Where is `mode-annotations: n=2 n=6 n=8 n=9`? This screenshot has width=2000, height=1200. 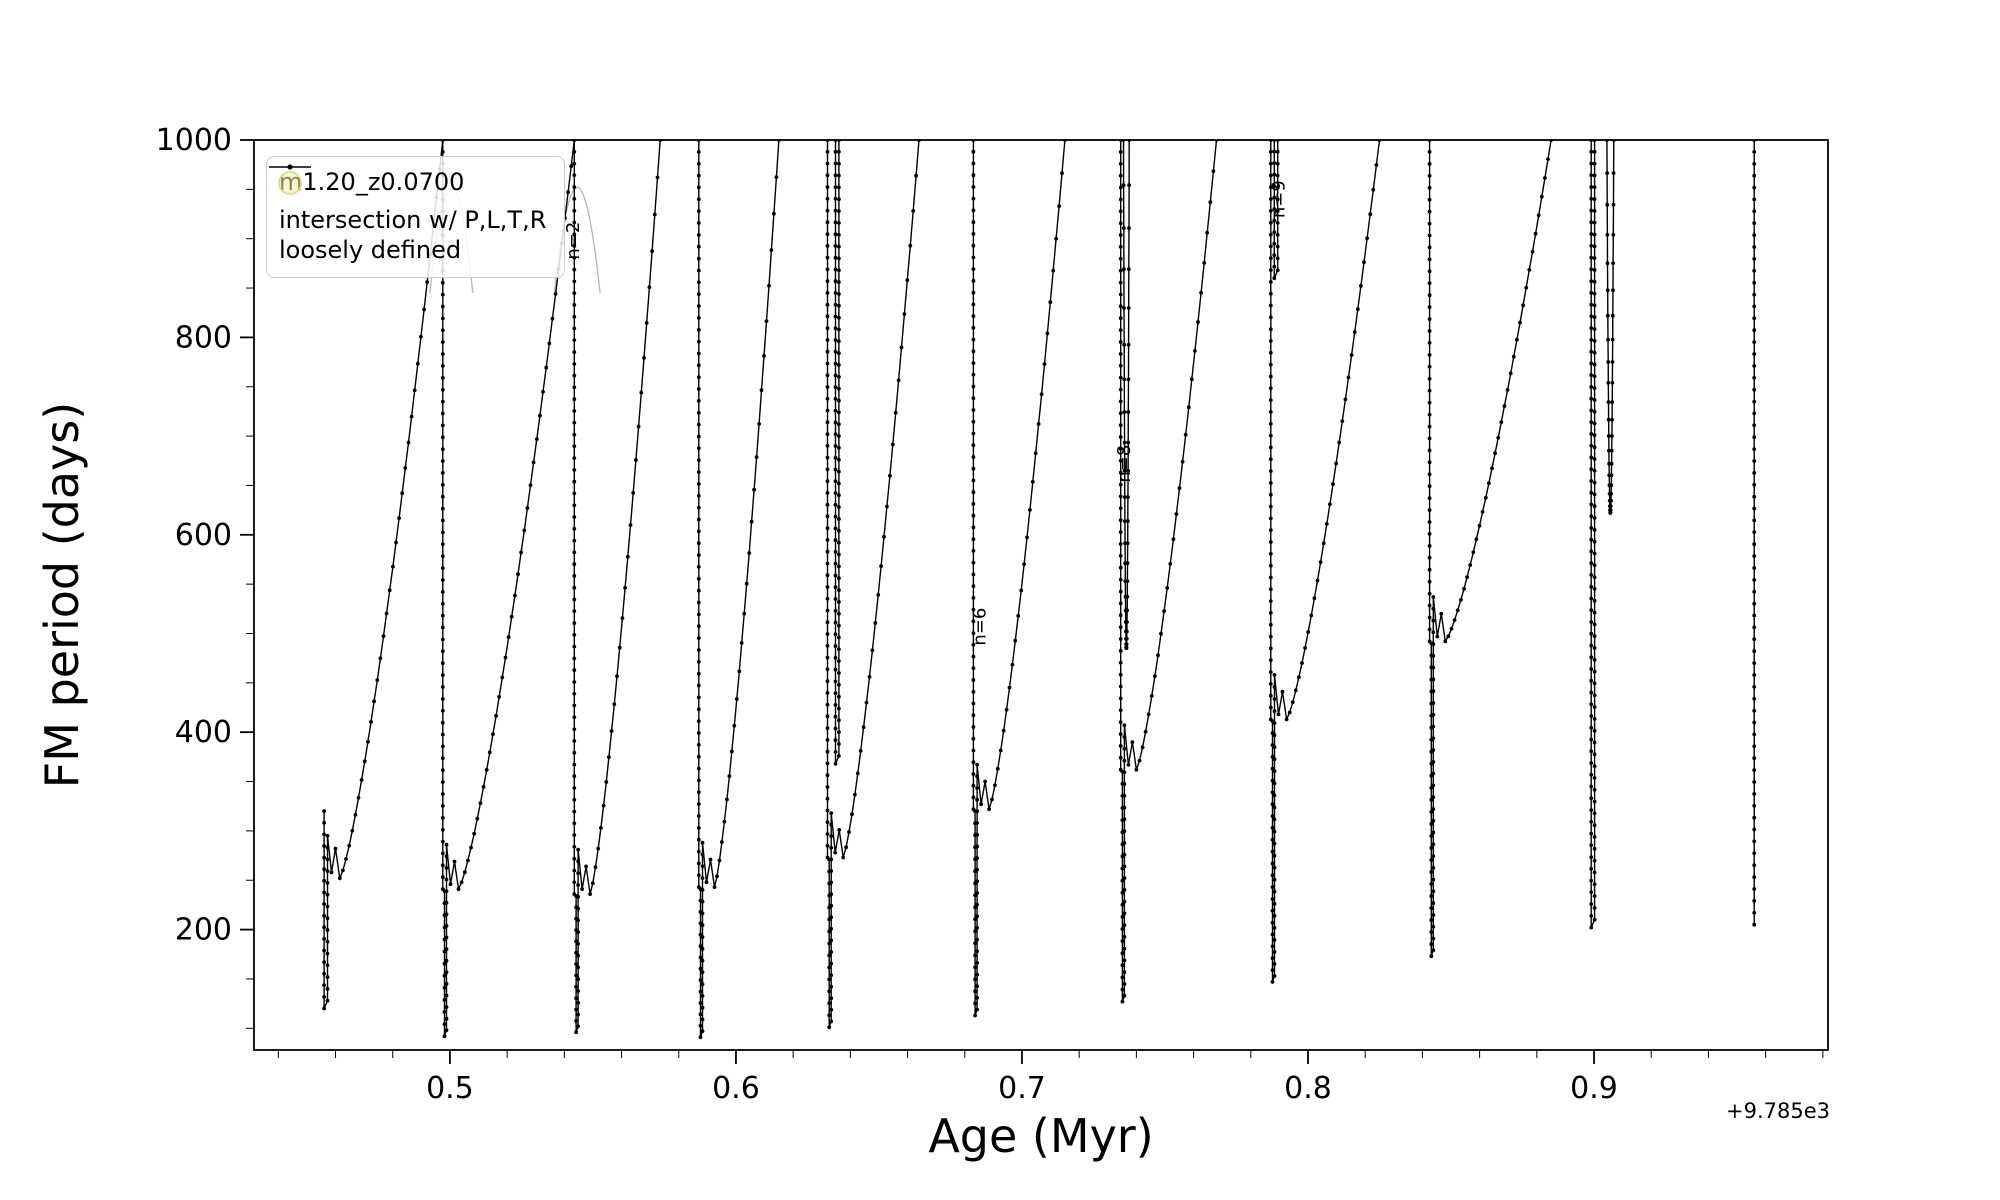
mode-annotations: n=2 n=6 n=8 n=9 is located at coordinates (926, 412).